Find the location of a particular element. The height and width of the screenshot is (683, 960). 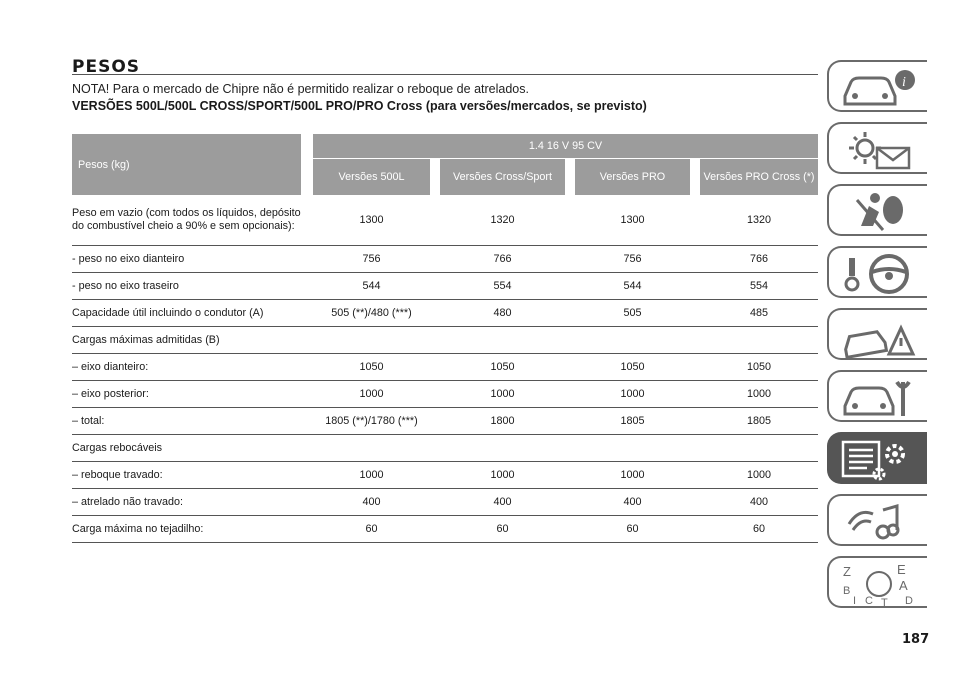

table-row: Cargas máximas admitidas (B) is located at coordinates (445, 340).